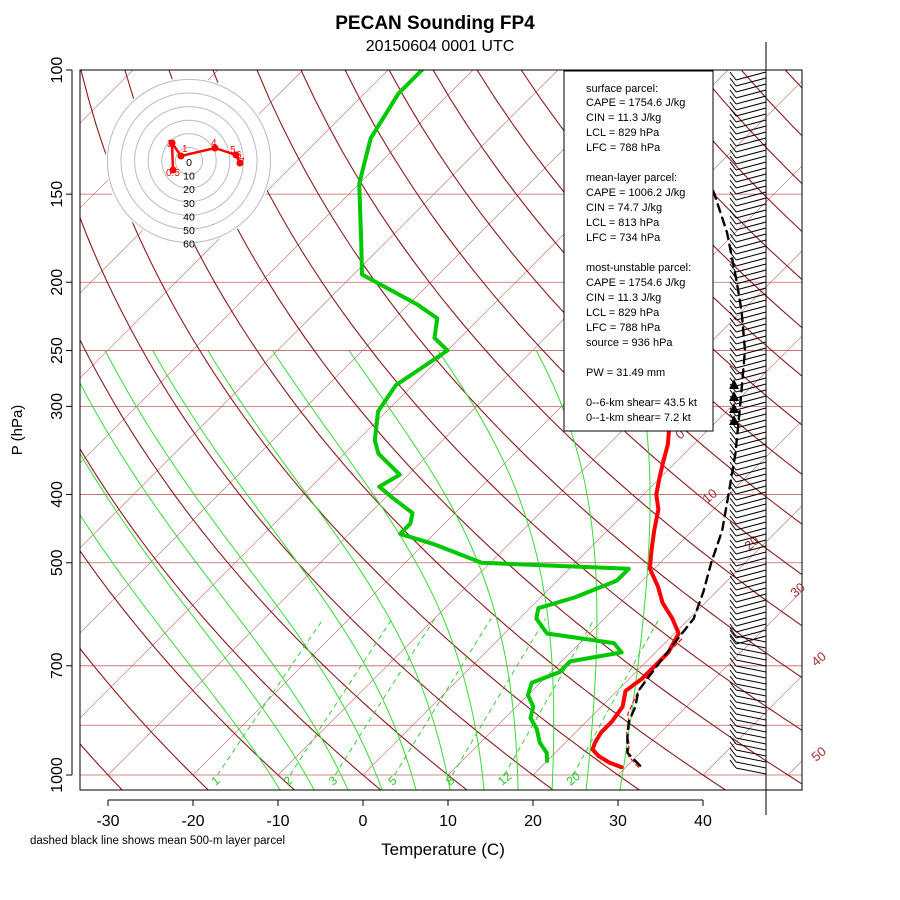  I want to click on series-mean-500-m-layer-parcel, so click(686, 418).